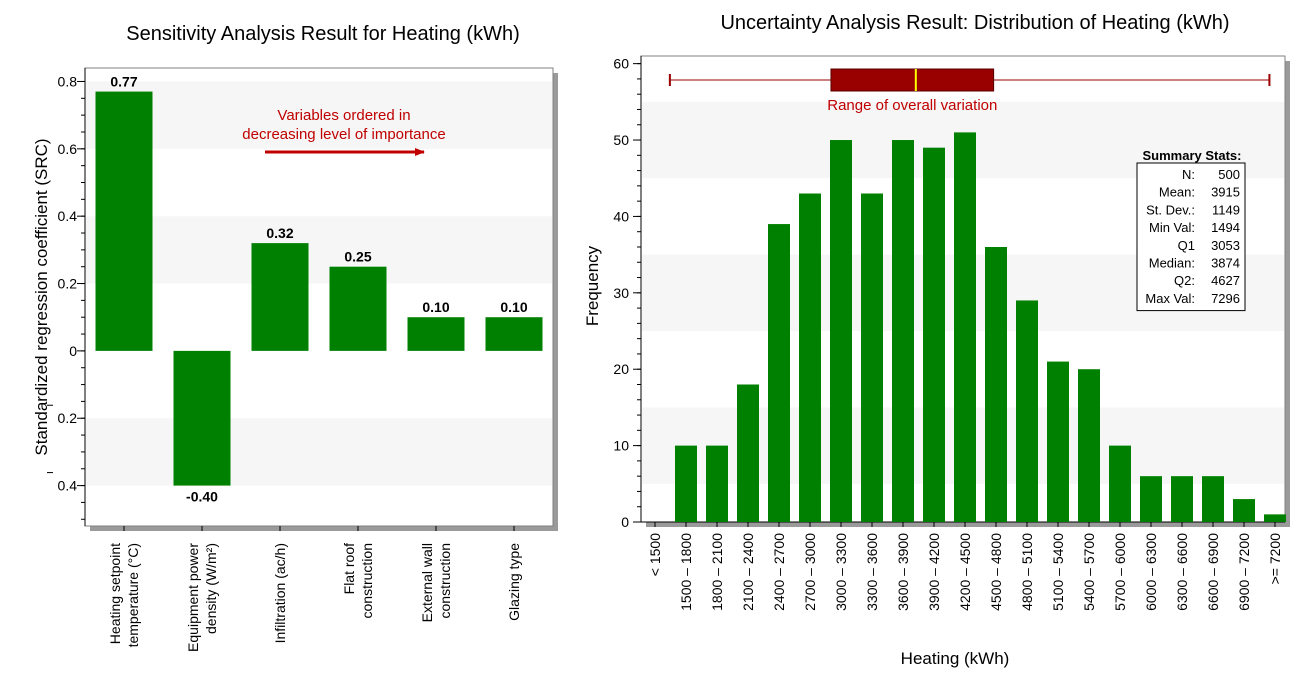 The image size is (1298, 697). I want to click on stats-row-value: 500, so click(1229, 174).